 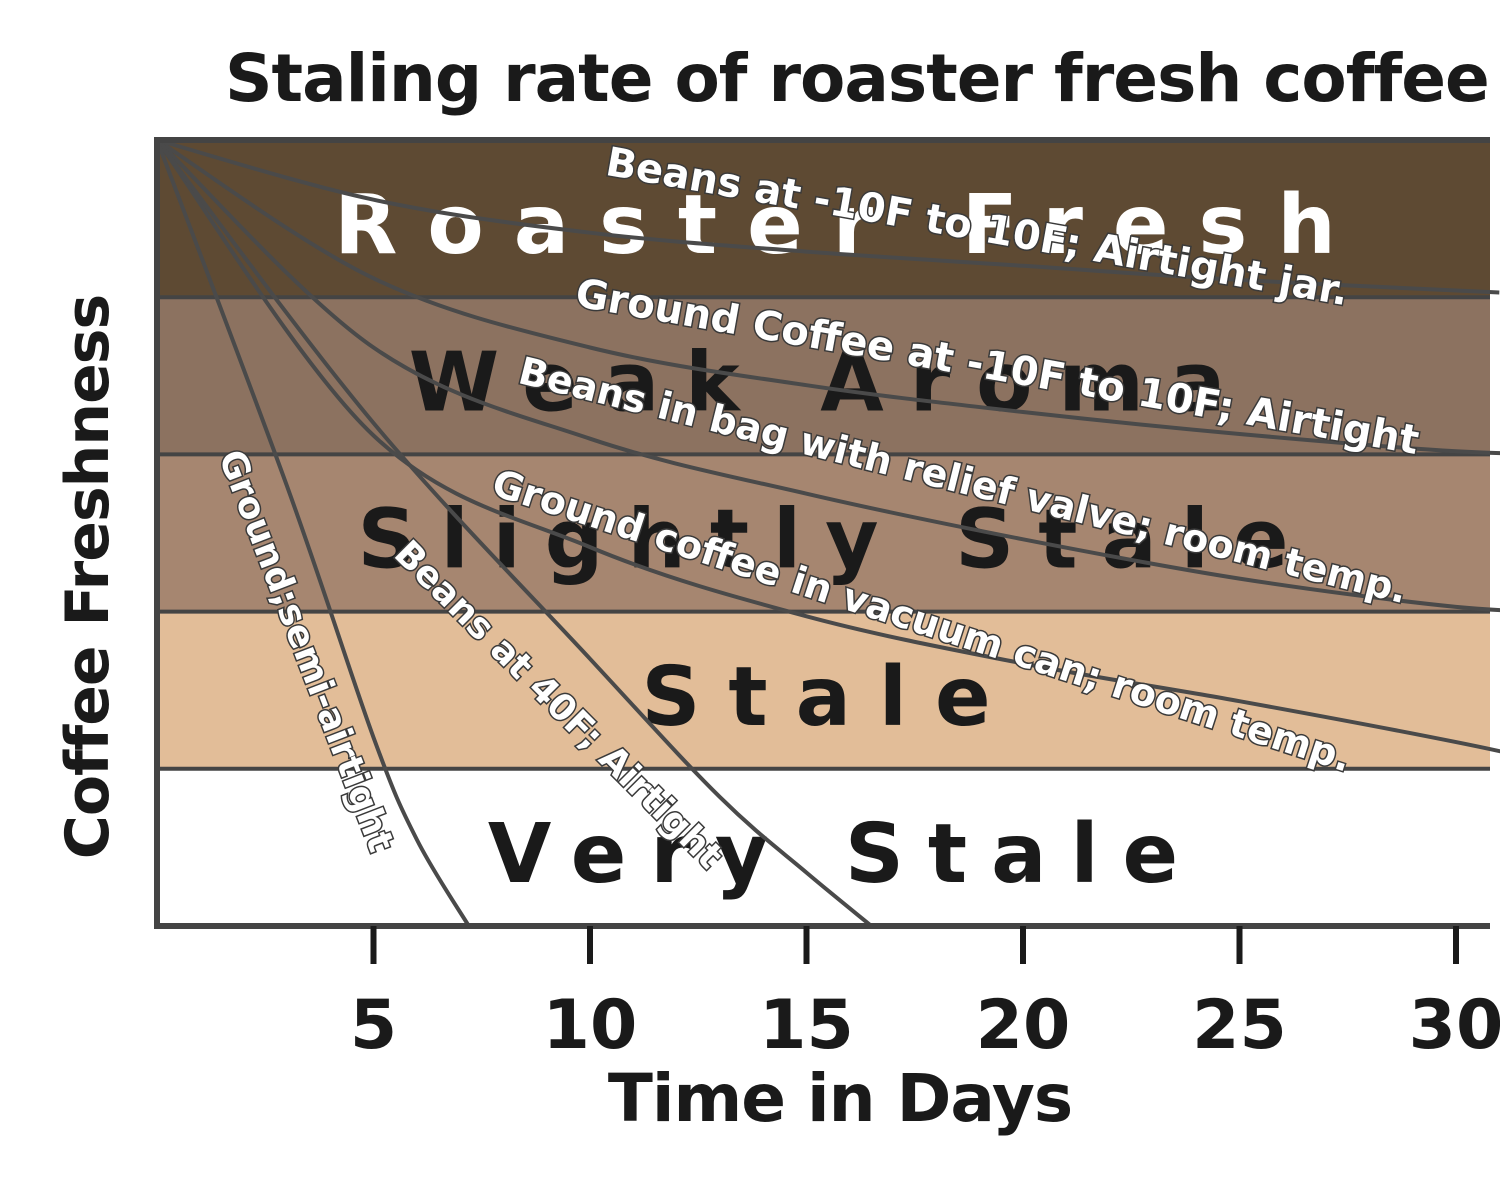 I want to click on chart-title: Staling rate of roaster fresh coffee, so click(x=857, y=78).